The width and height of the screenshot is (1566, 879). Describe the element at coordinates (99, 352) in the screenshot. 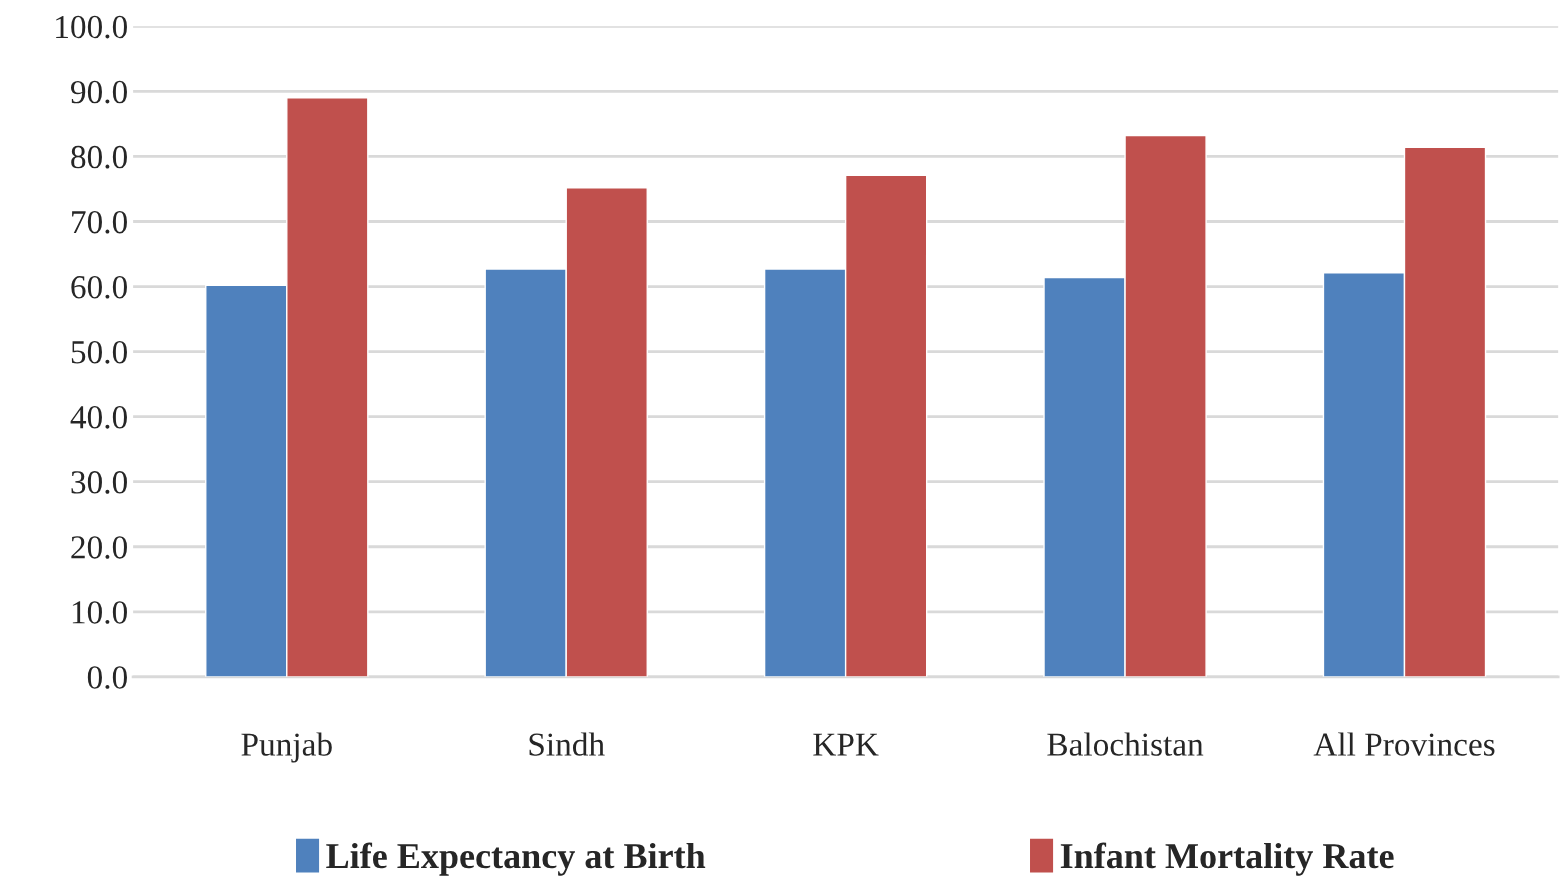

I see `y-tick-label: 50.0` at that location.